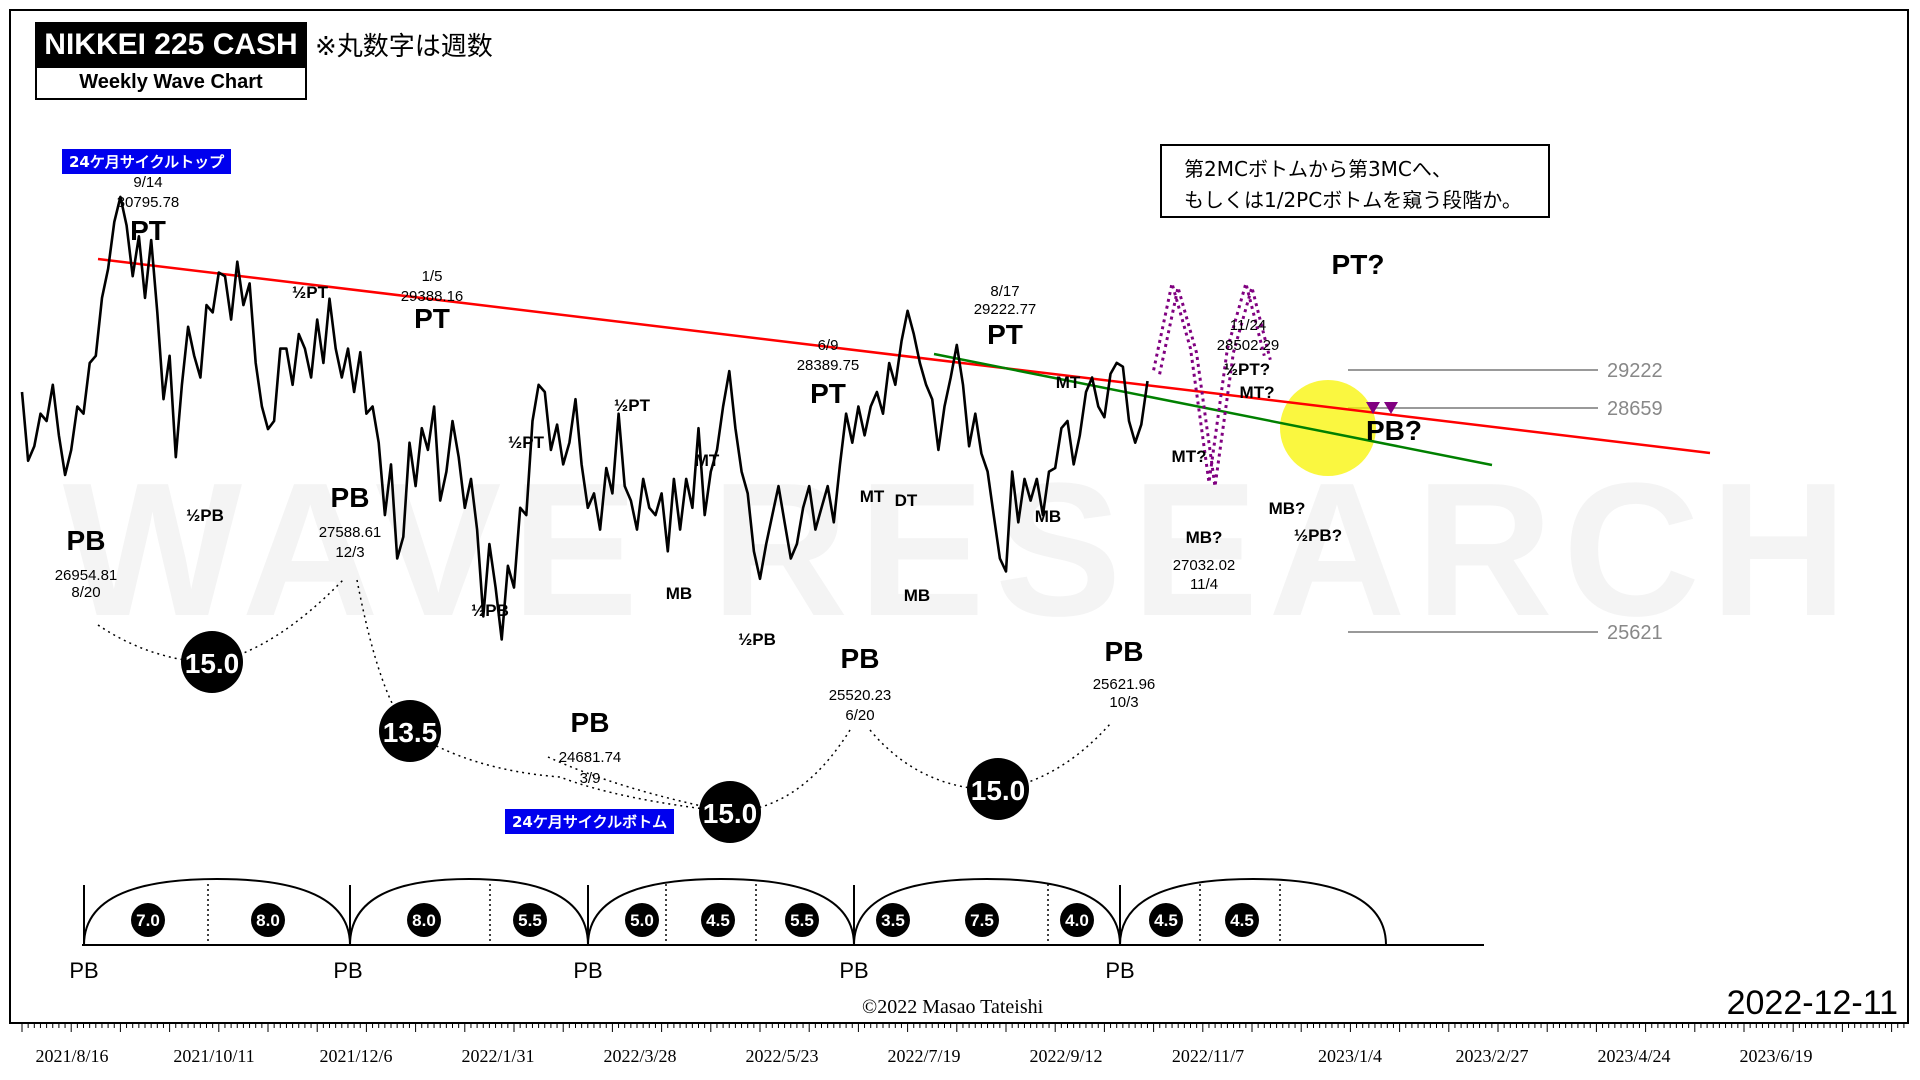  What do you see at coordinates (590, 778) in the screenshot?
I see `annotation-text: 3/9` at bounding box center [590, 778].